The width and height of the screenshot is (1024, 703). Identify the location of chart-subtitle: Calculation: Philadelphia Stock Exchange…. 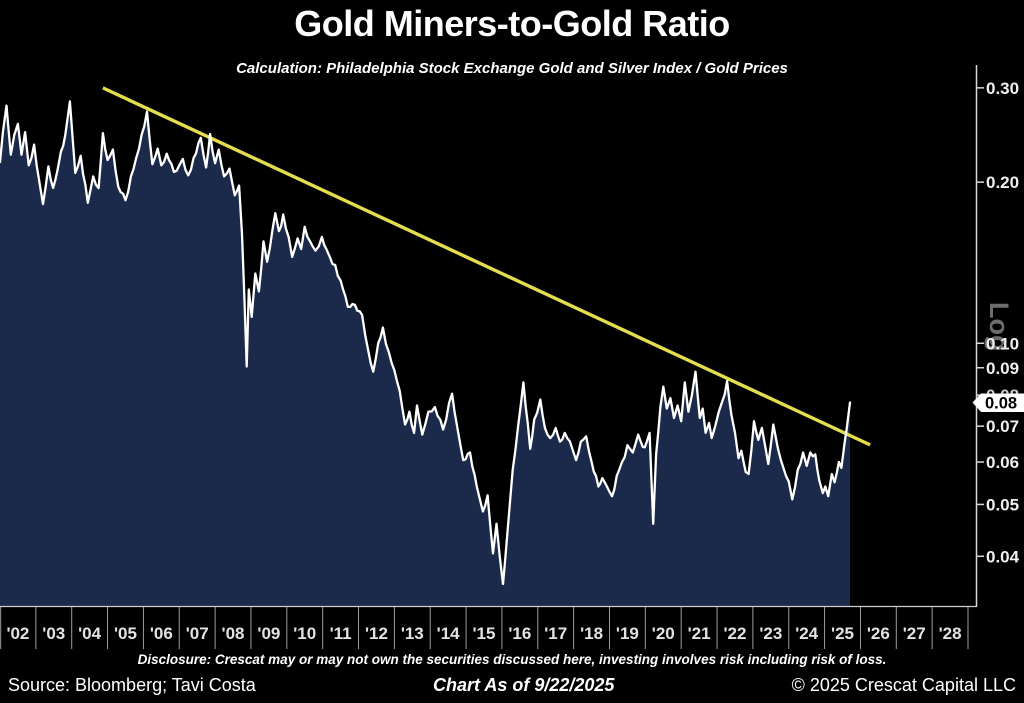
(512, 68).